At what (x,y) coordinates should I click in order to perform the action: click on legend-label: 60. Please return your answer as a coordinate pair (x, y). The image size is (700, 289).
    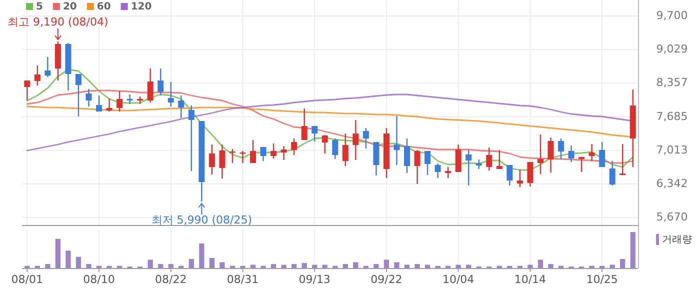
    Looking at the image, I should click on (103, 7).